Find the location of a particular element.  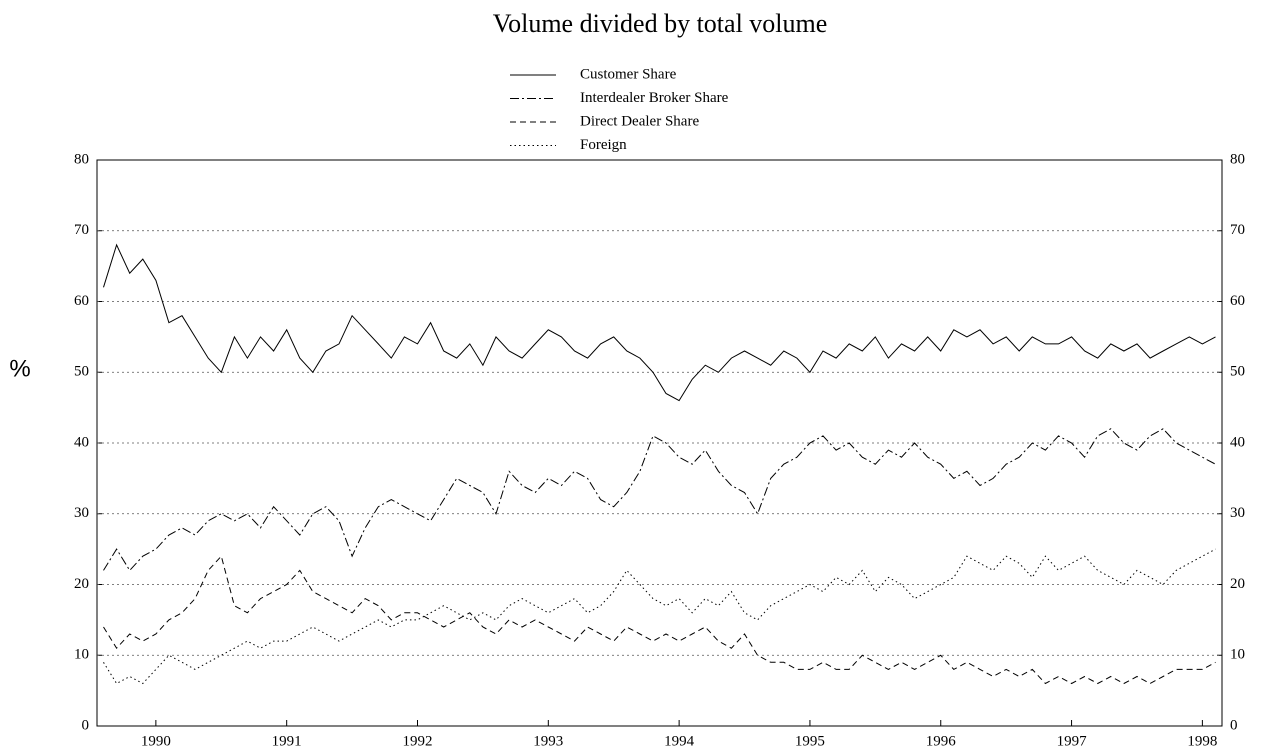

y-tick-label-right: 70 is located at coordinates (1237, 230).